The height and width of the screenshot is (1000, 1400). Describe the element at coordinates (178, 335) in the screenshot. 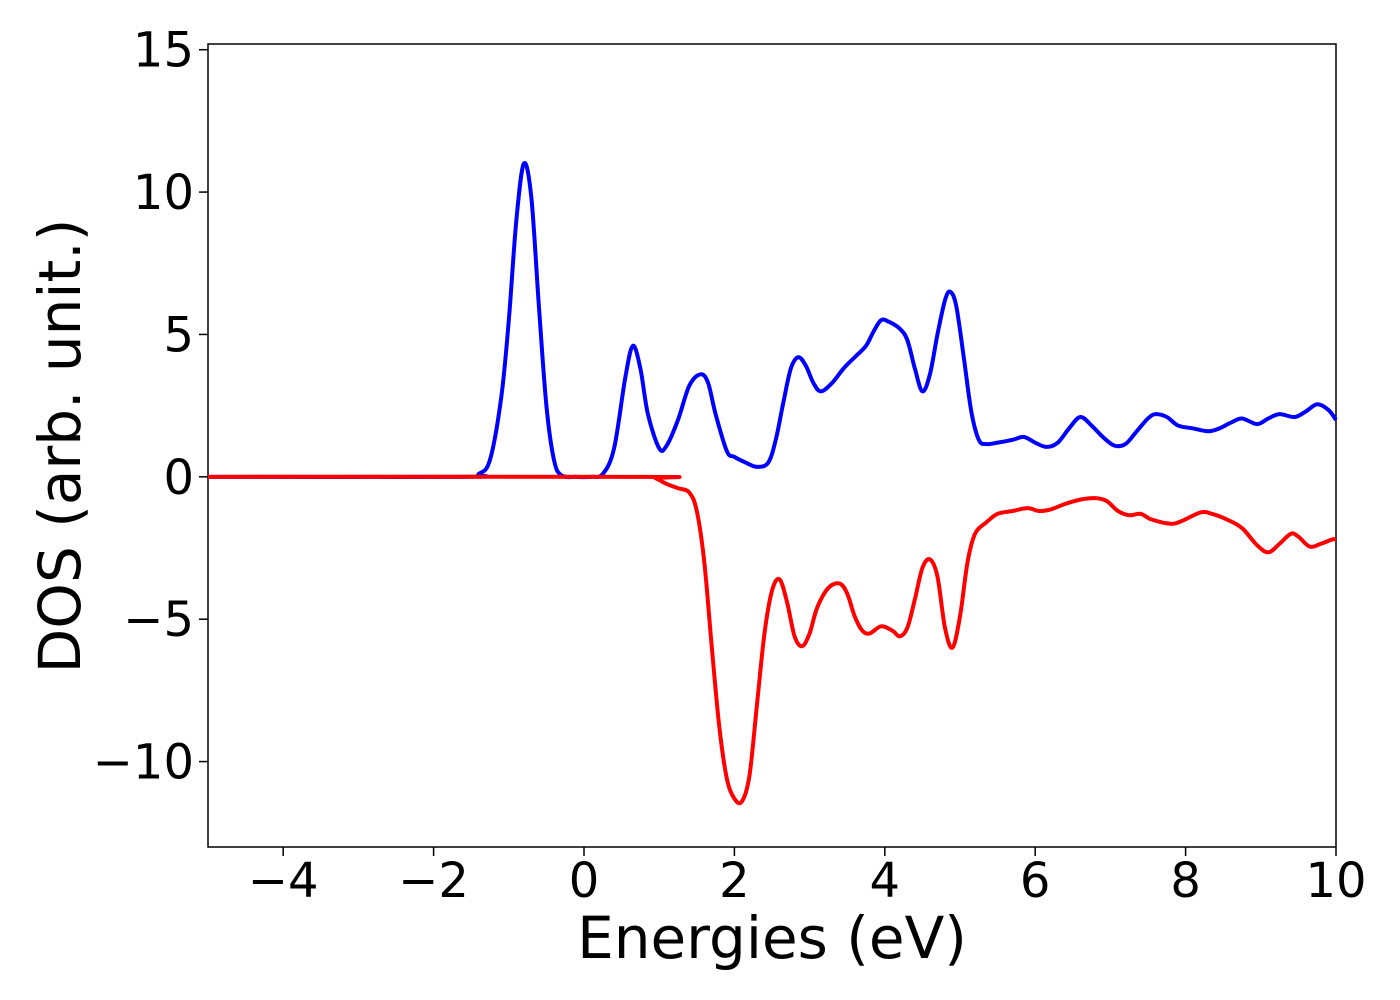

I see `y-tick-label: 5` at that location.